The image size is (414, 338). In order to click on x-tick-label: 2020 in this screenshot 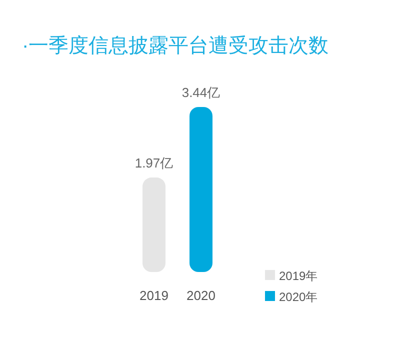, I will do `click(201, 295)`.